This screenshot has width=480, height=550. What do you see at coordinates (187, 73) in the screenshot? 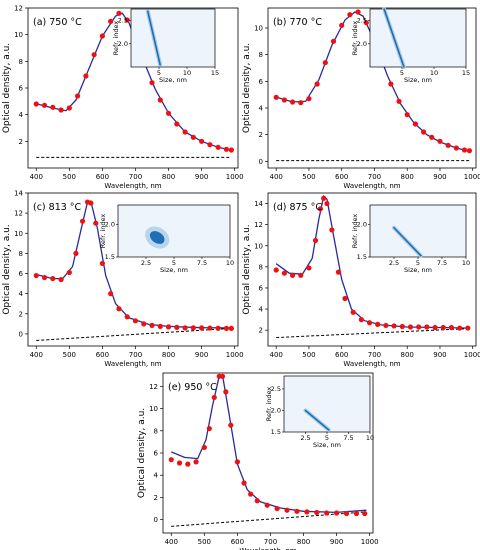
I see `inset-x-tick-label: 10` at bounding box center [187, 73].